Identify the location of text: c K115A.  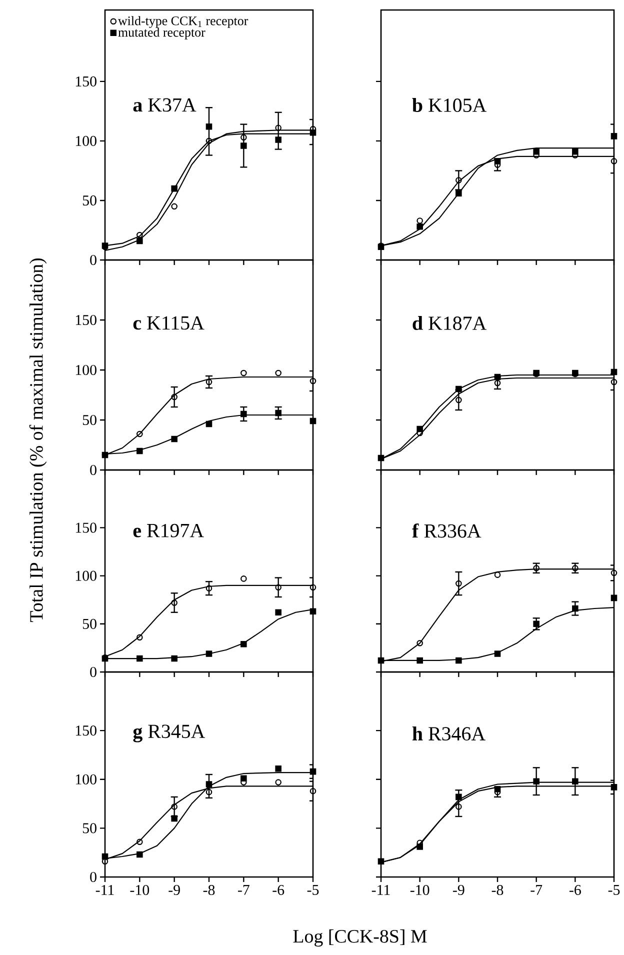
(168, 323).